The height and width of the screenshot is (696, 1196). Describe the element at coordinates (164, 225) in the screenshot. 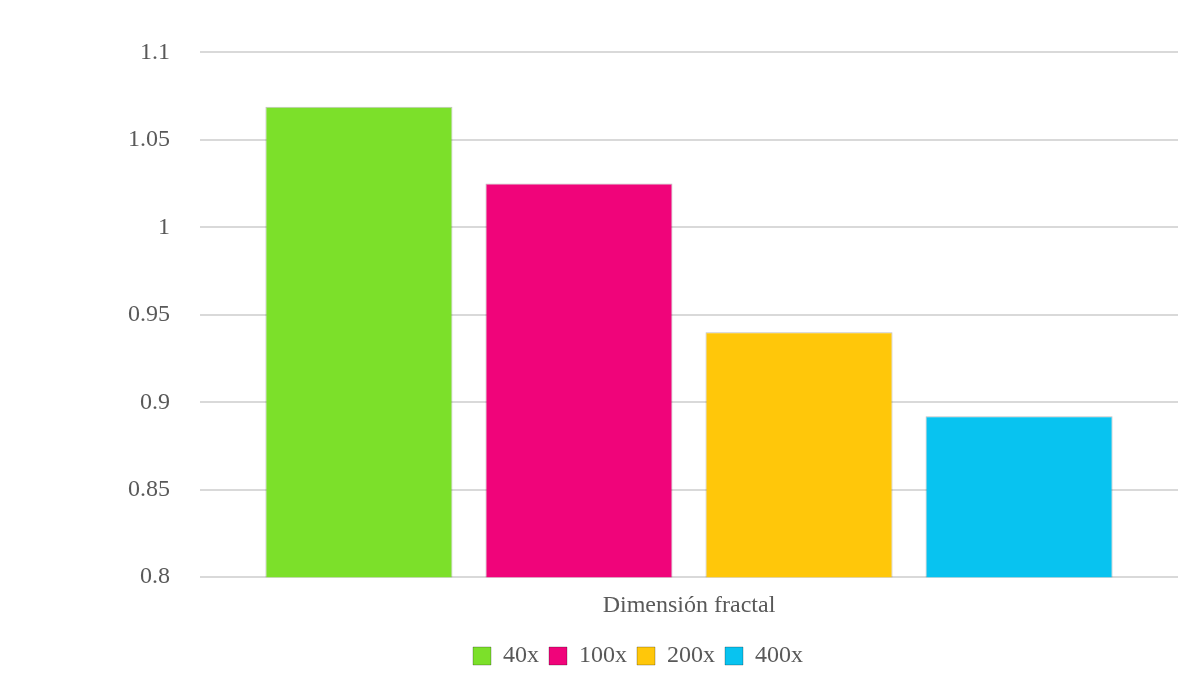

I see `y-tick-label: 1` at that location.